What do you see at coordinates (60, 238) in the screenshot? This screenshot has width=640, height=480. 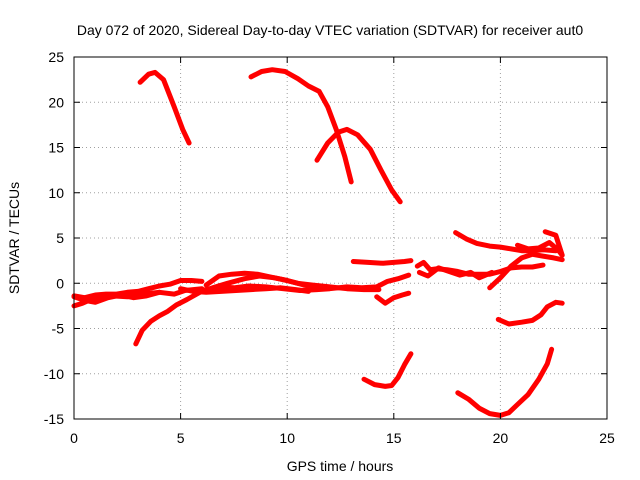 I see `y-tick-label: 5` at bounding box center [60, 238].